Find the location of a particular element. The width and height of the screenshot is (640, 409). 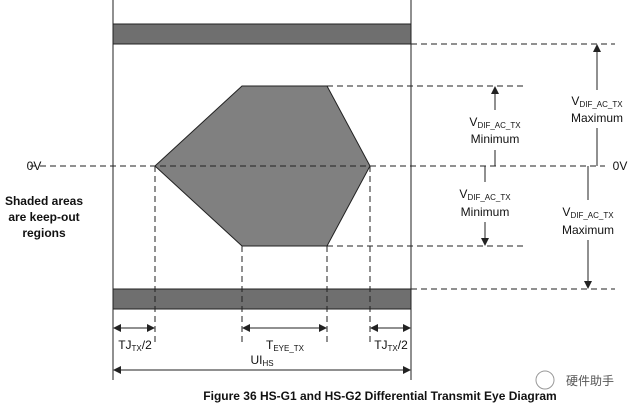

keep-out-bar-bottom is located at coordinates (262, 299).